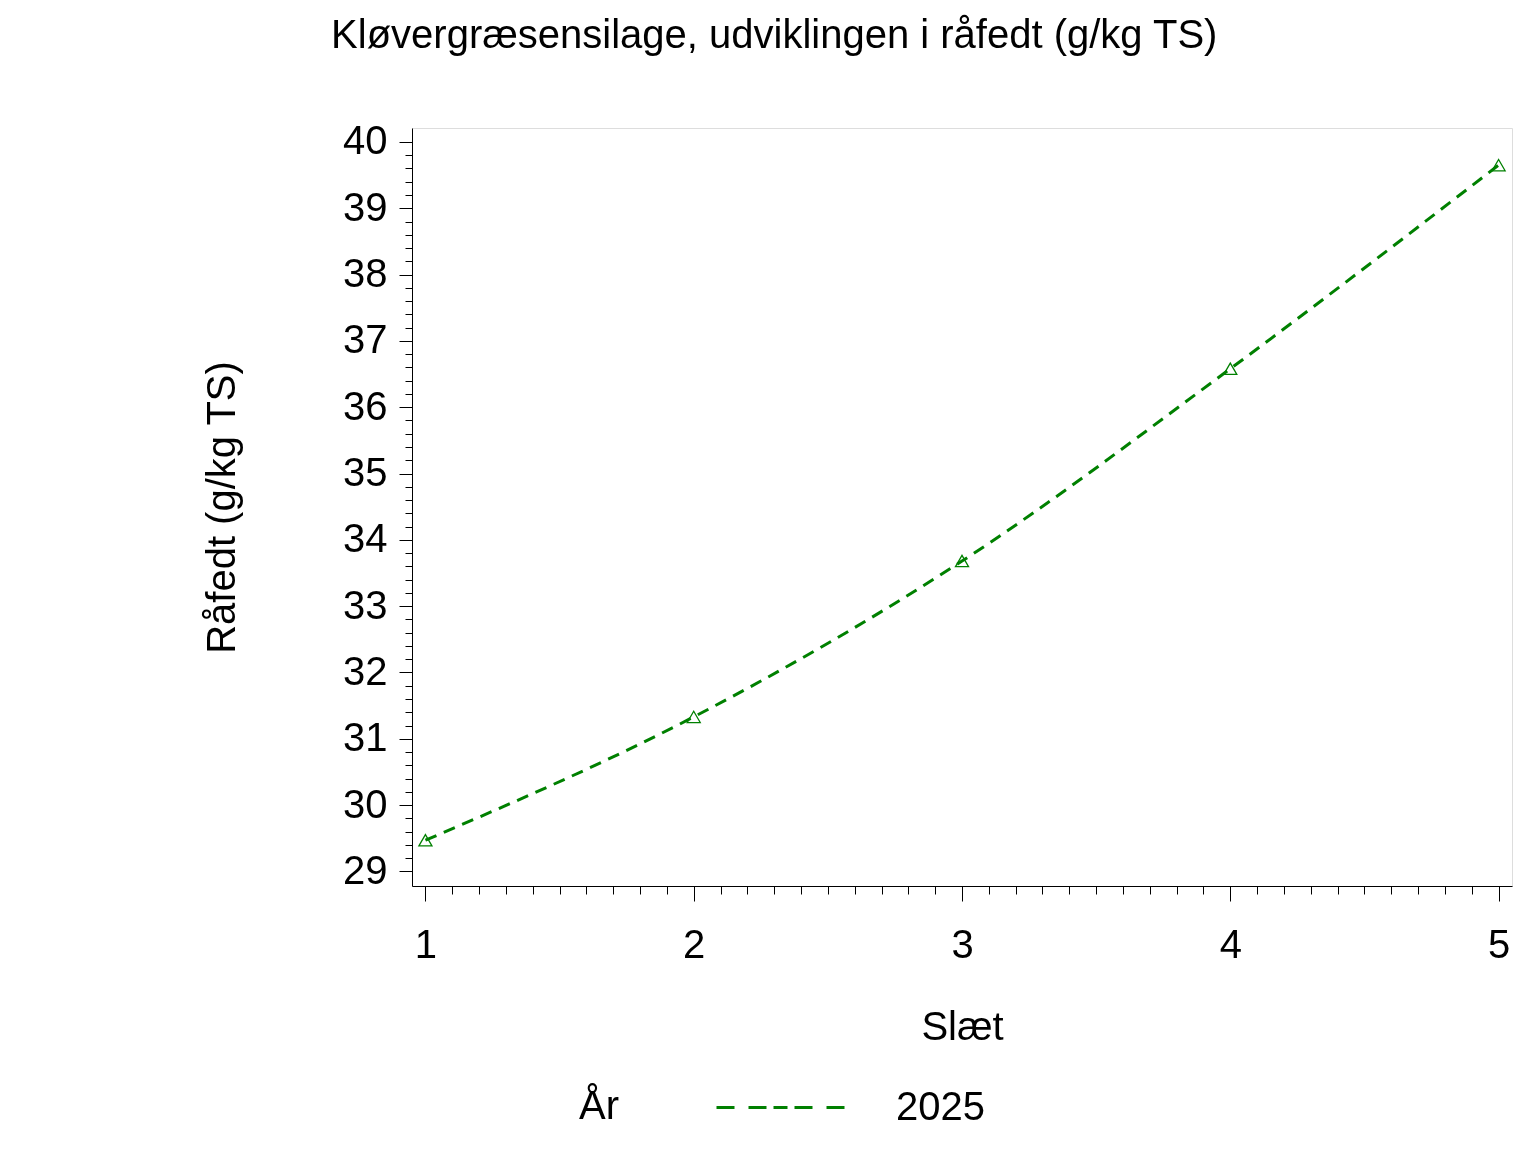  Describe the element at coordinates (365, 604) in the screenshot. I see `y-tick-label: 33` at that location.